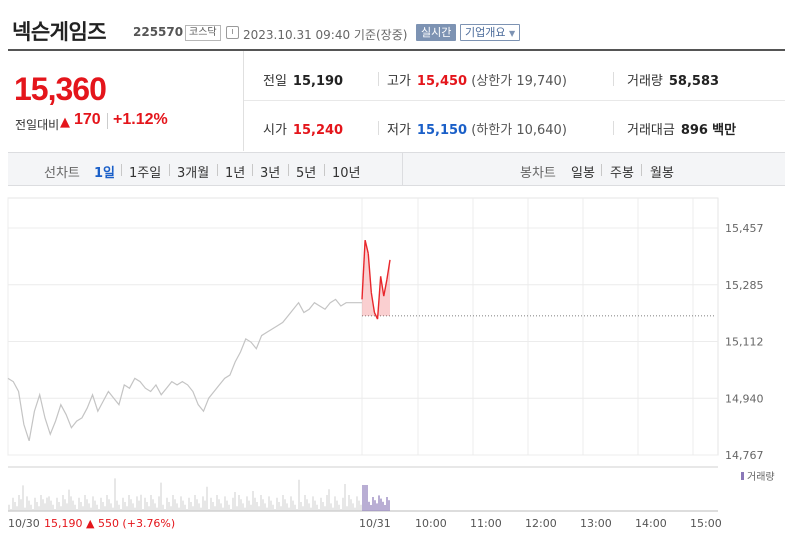 This screenshot has width=787, height=540. I want to click on x-tick-label: 14:00, so click(651, 523).